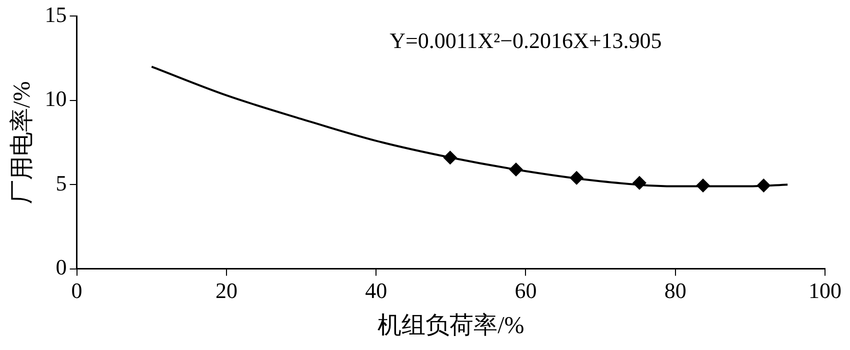  Describe the element at coordinates (61, 267) in the screenshot. I see `y-tick-label: 0` at that location.